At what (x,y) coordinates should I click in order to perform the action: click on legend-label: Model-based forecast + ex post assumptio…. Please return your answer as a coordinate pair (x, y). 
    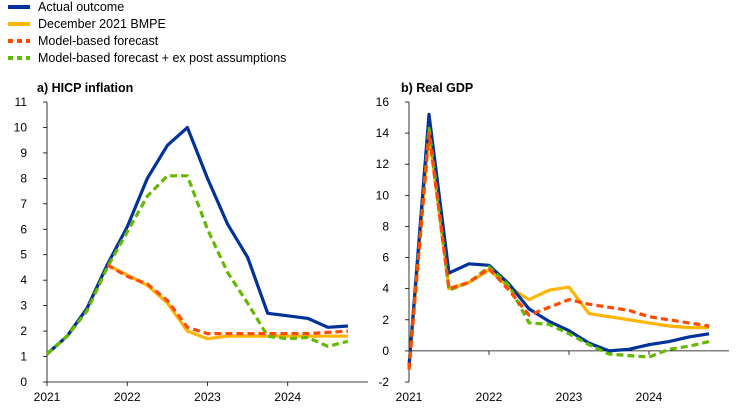
    Looking at the image, I should click on (162, 58).